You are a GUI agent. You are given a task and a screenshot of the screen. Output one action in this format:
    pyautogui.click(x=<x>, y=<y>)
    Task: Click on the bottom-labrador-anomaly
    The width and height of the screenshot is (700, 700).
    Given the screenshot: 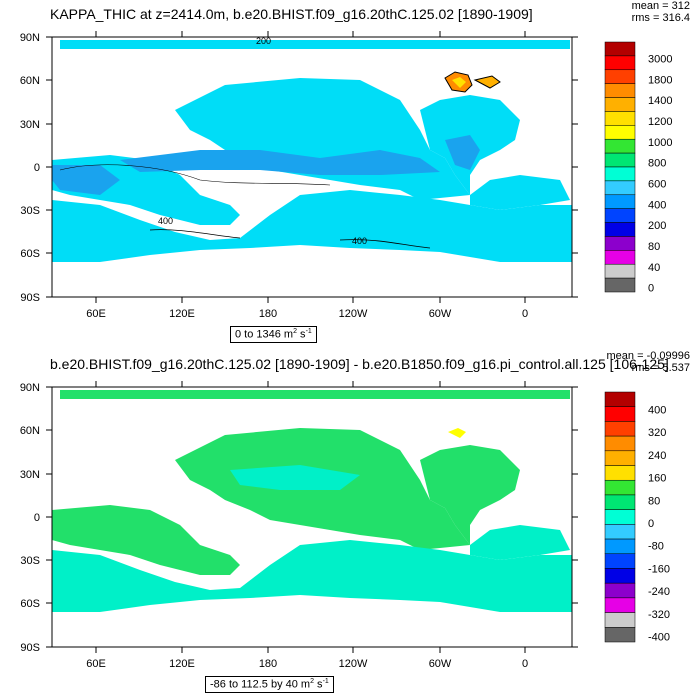 What is the action you would take?
    pyautogui.click(x=457, y=433)
    